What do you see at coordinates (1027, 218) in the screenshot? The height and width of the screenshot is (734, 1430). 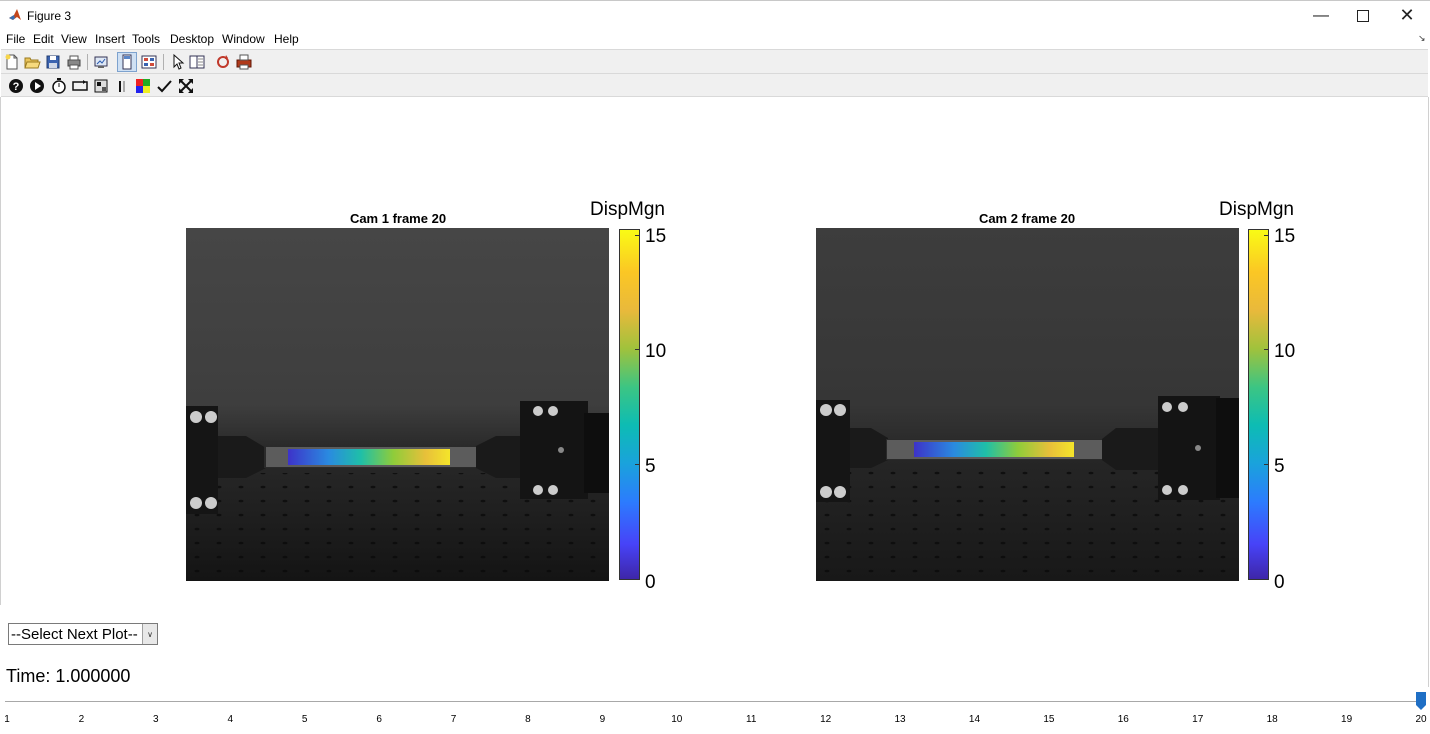 I see `plot2-title: Cam 2 frame 20` at bounding box center [1027, 218].